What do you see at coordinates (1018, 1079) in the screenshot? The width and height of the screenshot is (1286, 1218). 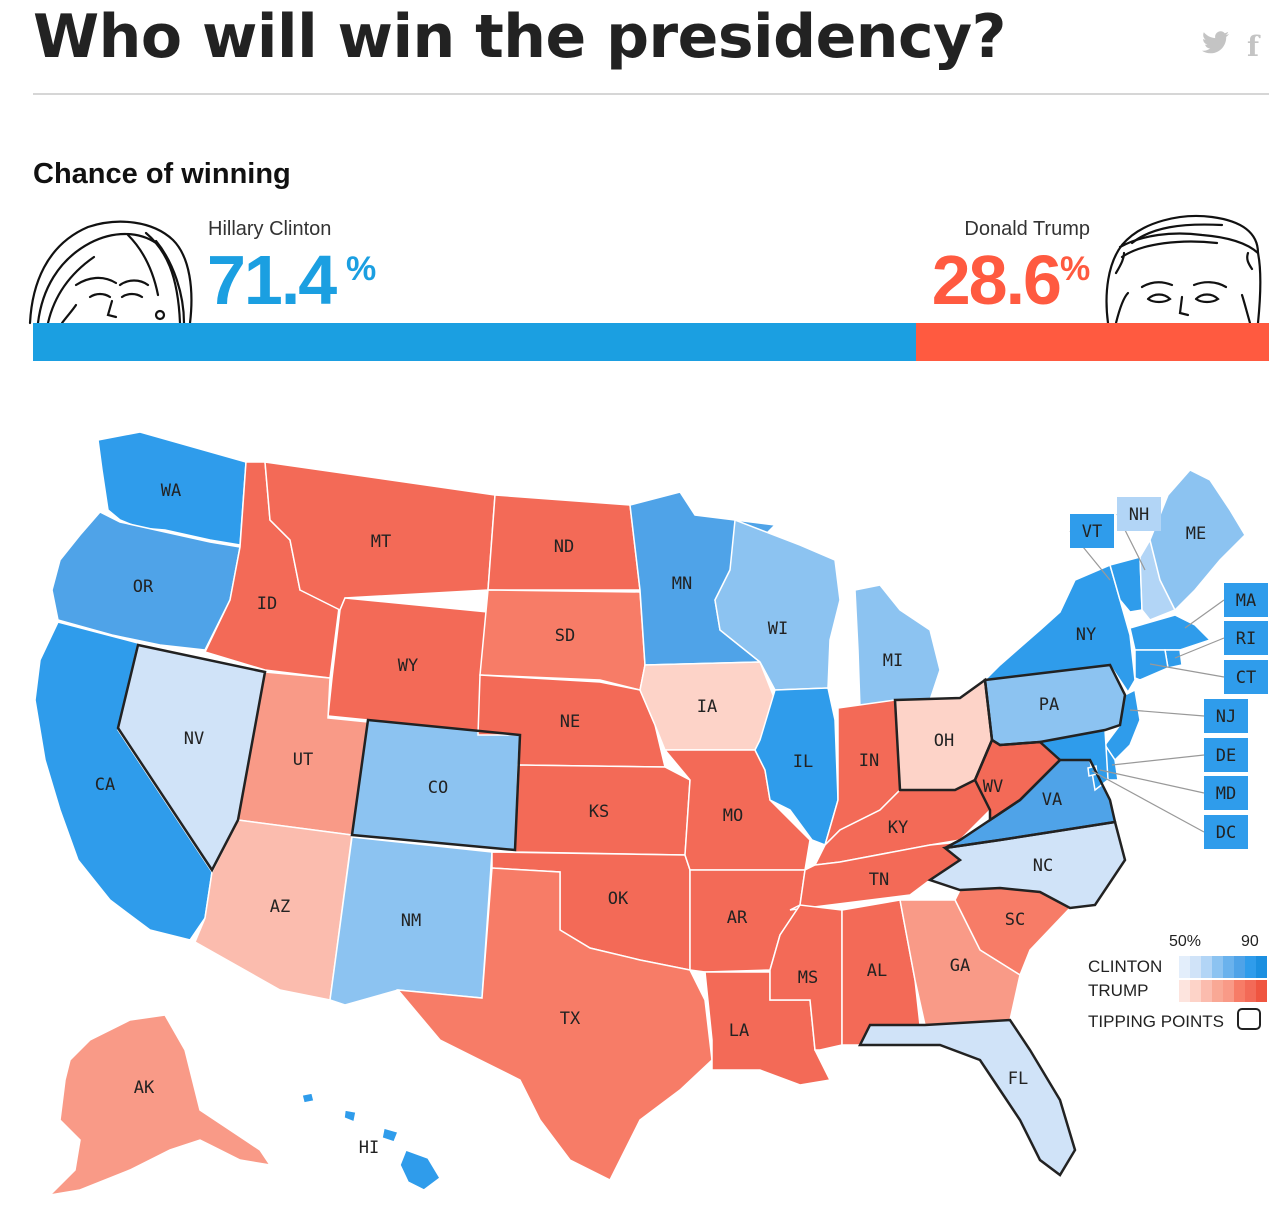 I see `state-label-fl: FL` at bounding box center [1018, 1079].